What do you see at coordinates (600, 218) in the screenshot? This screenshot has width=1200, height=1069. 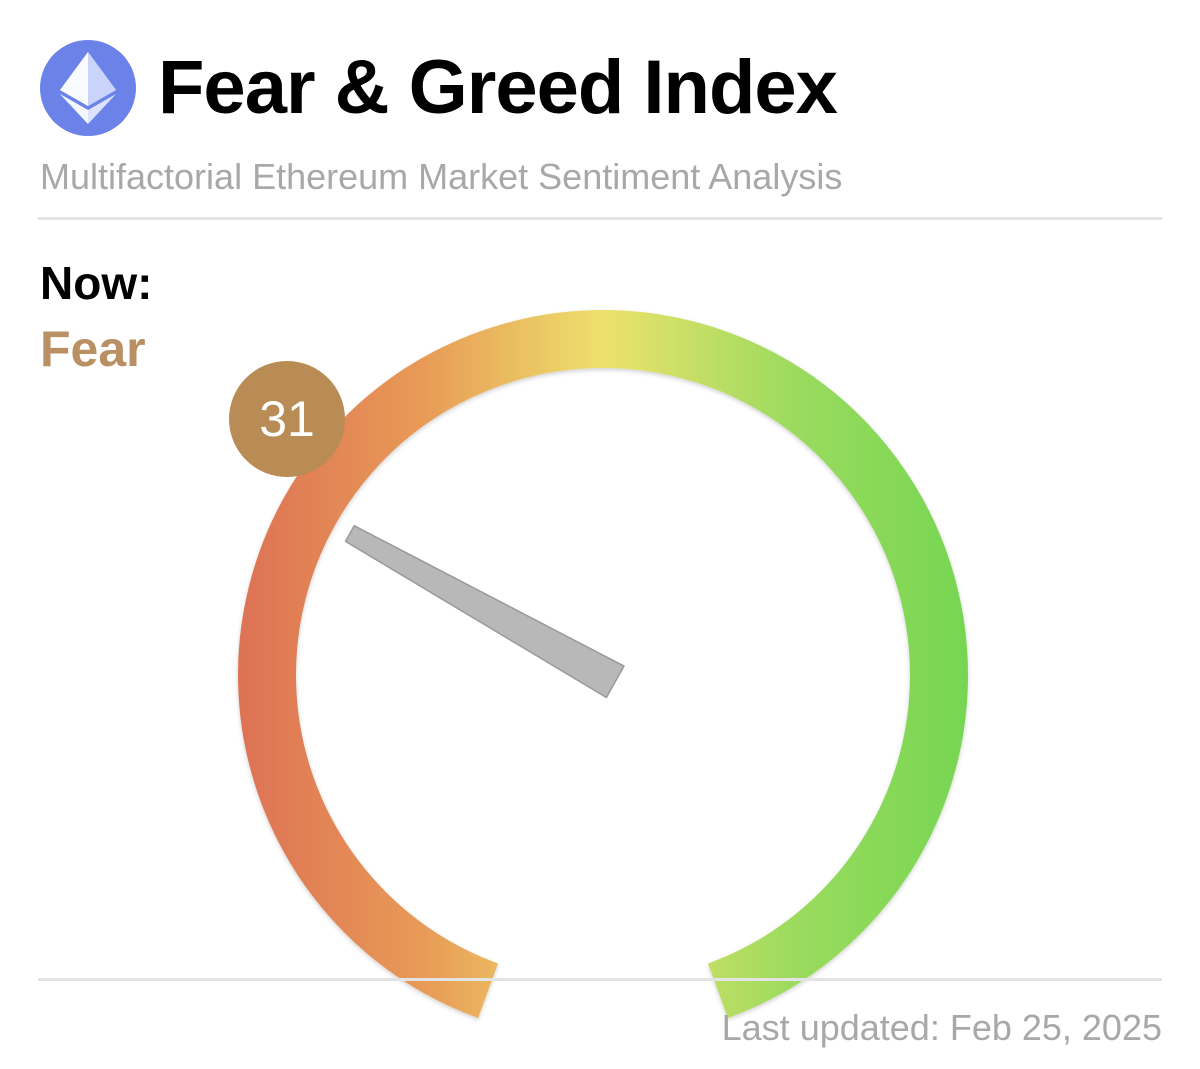 I see `header-divider` at bounding box center [600, 218].